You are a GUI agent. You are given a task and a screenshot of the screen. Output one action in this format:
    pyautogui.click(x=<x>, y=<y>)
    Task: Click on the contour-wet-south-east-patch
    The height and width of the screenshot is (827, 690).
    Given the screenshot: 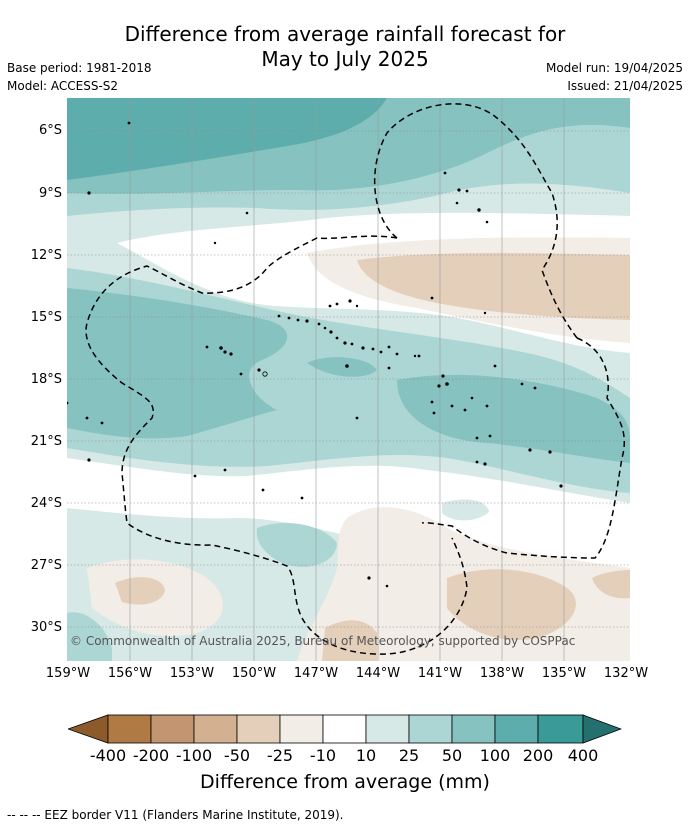 What is the action you would take?
    pyautogui.click(x=465, y=510)
    